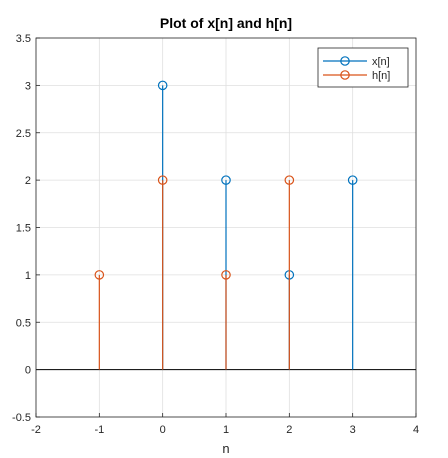 Image resolution: width=448 pixels, height=458 pixels. I want to click on y-tick-label-0: -0.5, so click(21, 418).